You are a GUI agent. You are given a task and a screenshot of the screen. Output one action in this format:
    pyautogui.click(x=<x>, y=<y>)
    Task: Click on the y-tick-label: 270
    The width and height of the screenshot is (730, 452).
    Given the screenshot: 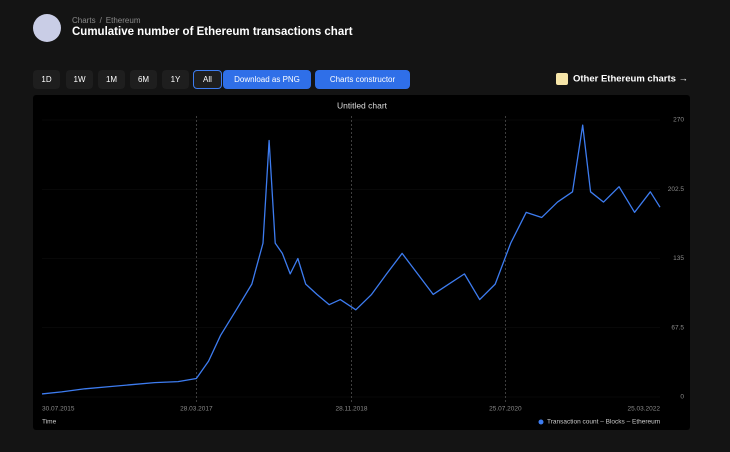 What is the action you would take?
    pyautogui.click(x=678, y=120)
    